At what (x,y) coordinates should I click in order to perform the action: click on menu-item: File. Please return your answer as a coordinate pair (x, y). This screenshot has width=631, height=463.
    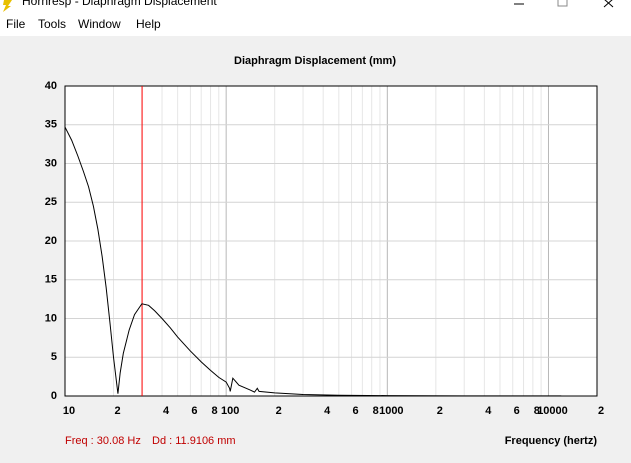
    Looking at the image, I should click on (16, 24).